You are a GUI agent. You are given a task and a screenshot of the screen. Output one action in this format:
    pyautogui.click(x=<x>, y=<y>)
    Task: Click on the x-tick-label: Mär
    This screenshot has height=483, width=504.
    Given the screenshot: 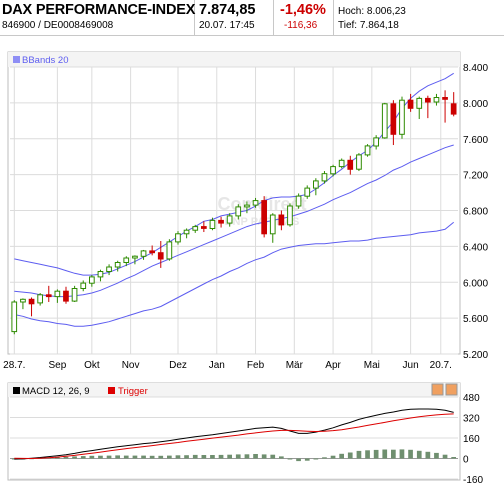 What is the action you would take?
    pyautogui.click(x=295, y=365)
    